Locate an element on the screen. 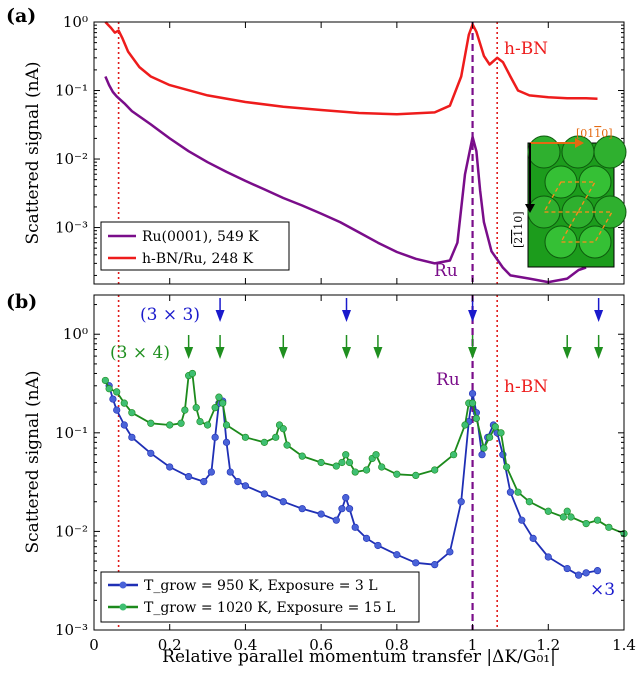 The width and height of the screenshot is (638, 691). inset-label-side: [2110] is located at coordinates (518, 229).